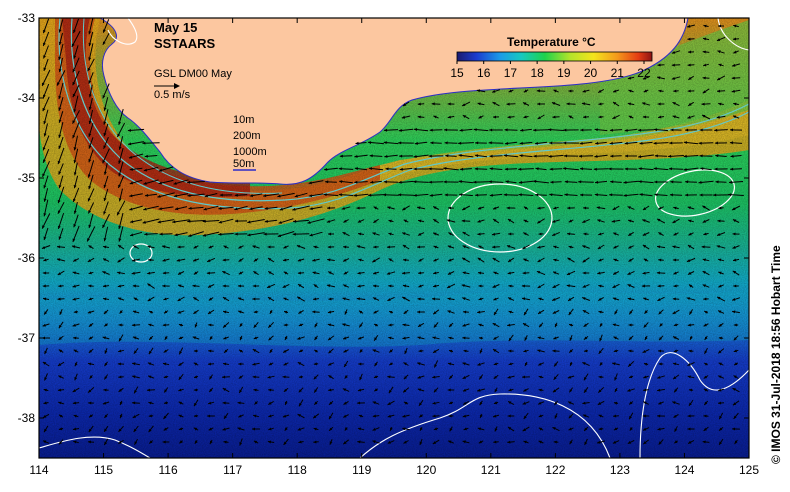 The image size is (790, 492). I want to click on velocity-scale-arrow-icon, so click(167, 86).